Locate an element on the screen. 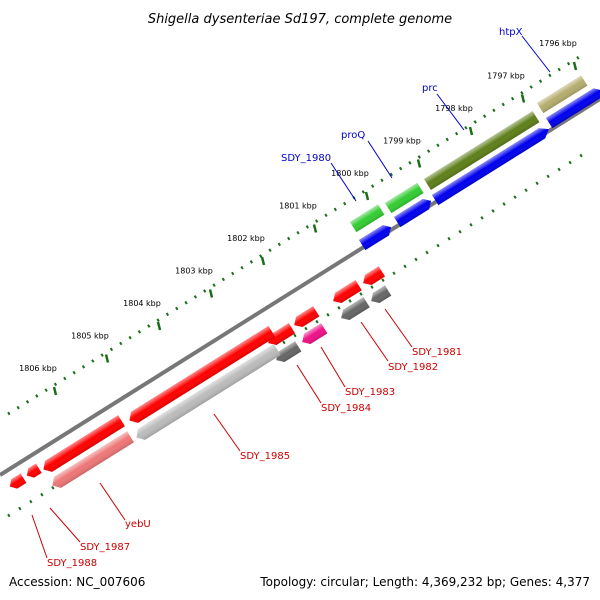  gene-label-prc: prc is located at coordinates (430, 88).